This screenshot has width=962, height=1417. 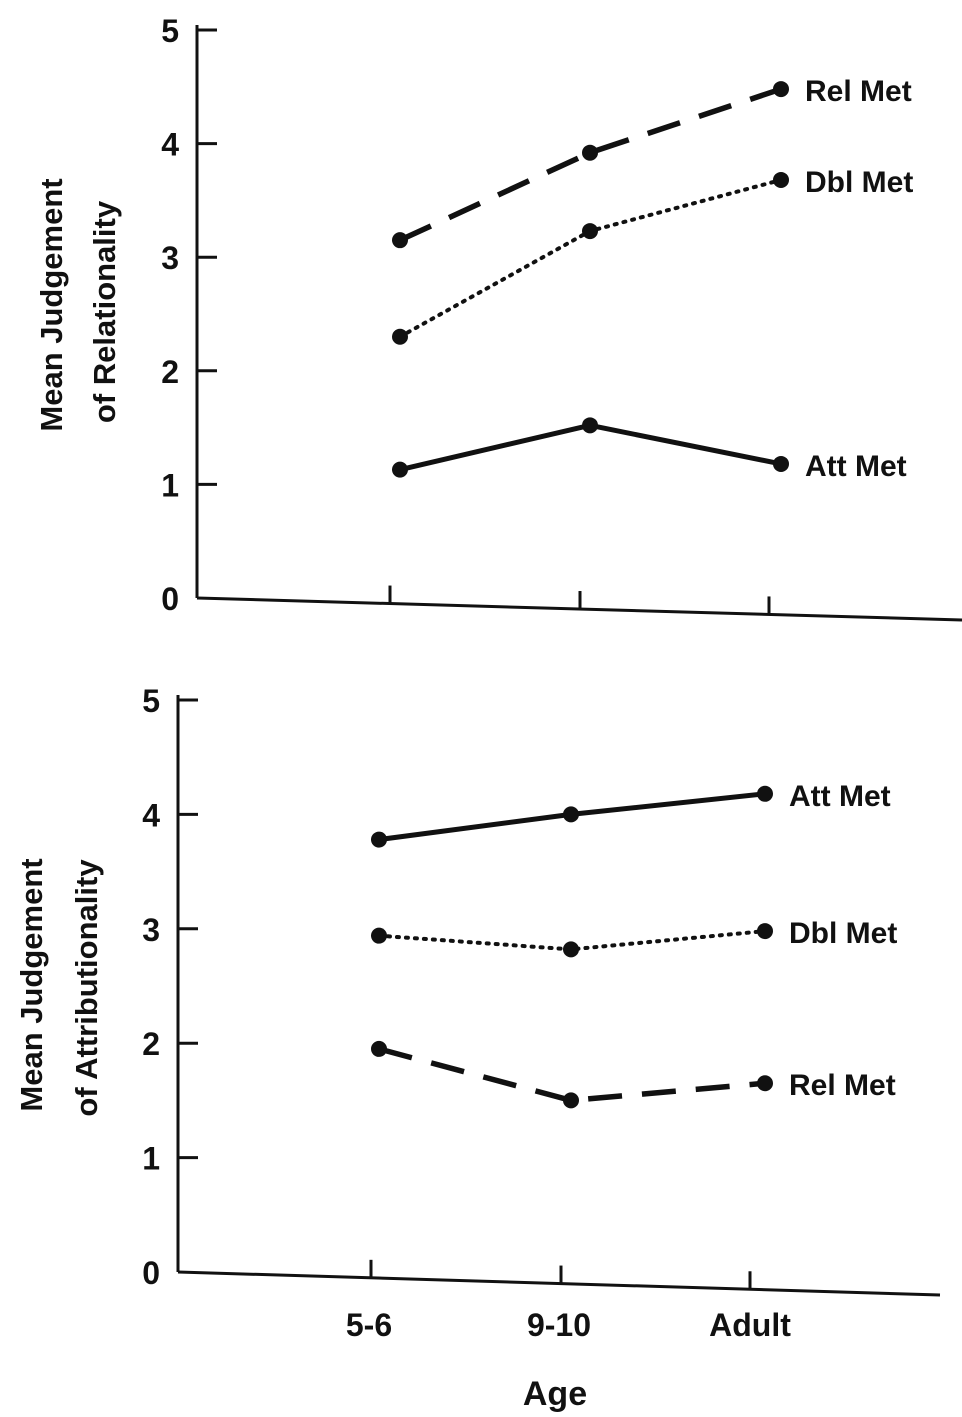 What do you see at coordinates (559, 1283) in the screenshot?
I see `attributionality-x-axis` at bounding box center [559, 1283].